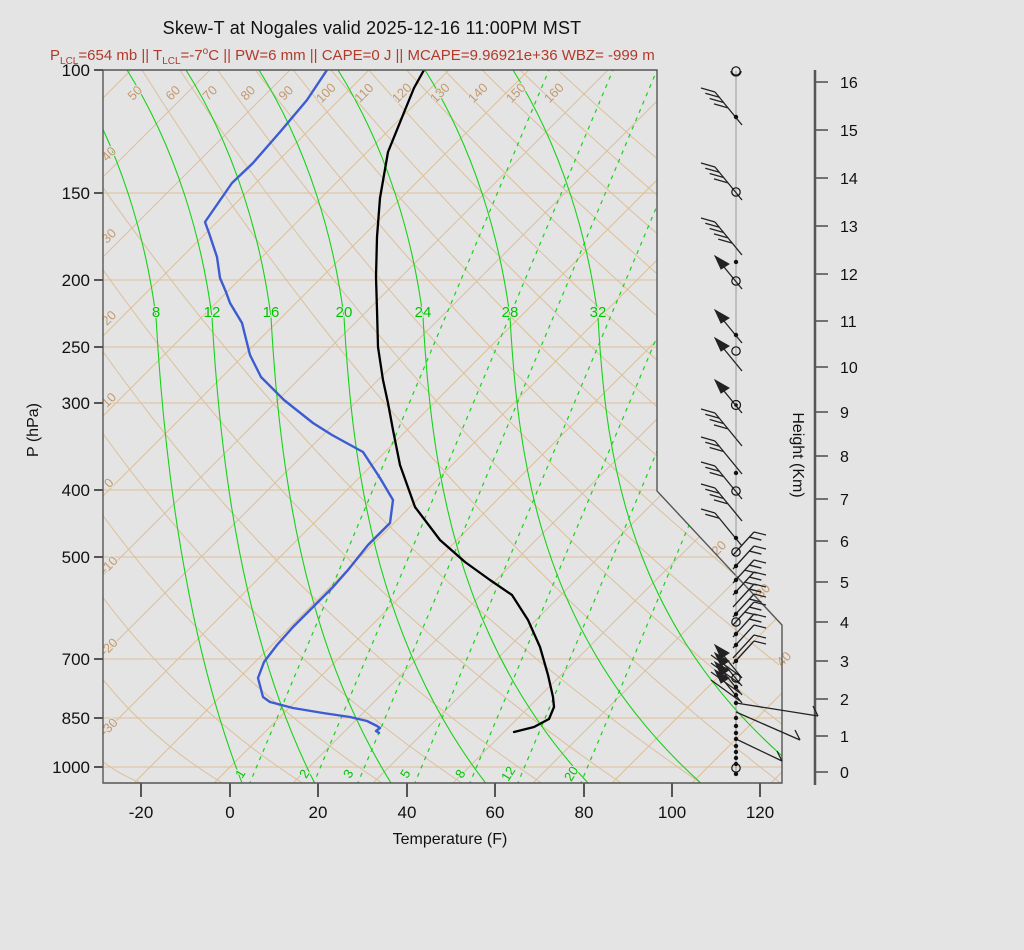  Describe the element at coordinates (759, 421) in the screenshot. I see `wind-barb-column` at that location.